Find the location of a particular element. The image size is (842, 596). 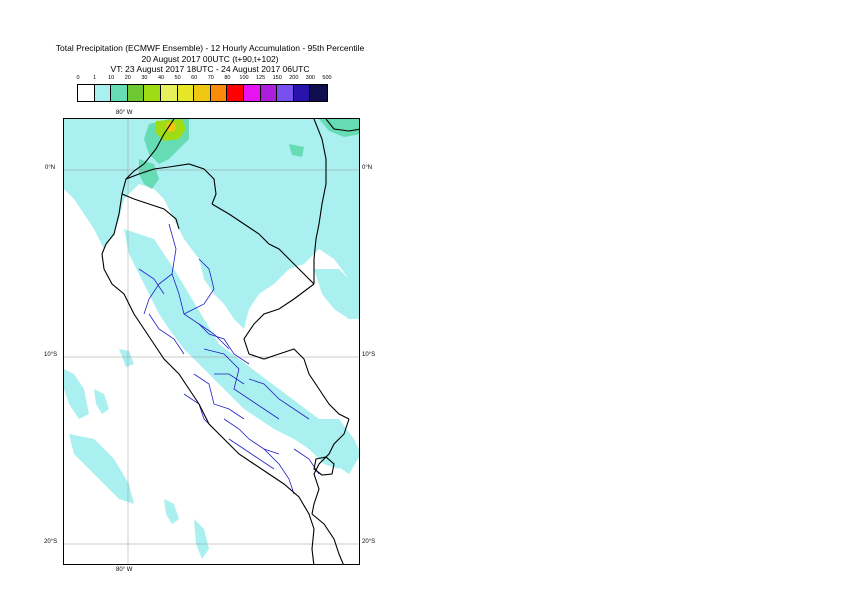

precip-north-band is located at coordinates (211, 224).